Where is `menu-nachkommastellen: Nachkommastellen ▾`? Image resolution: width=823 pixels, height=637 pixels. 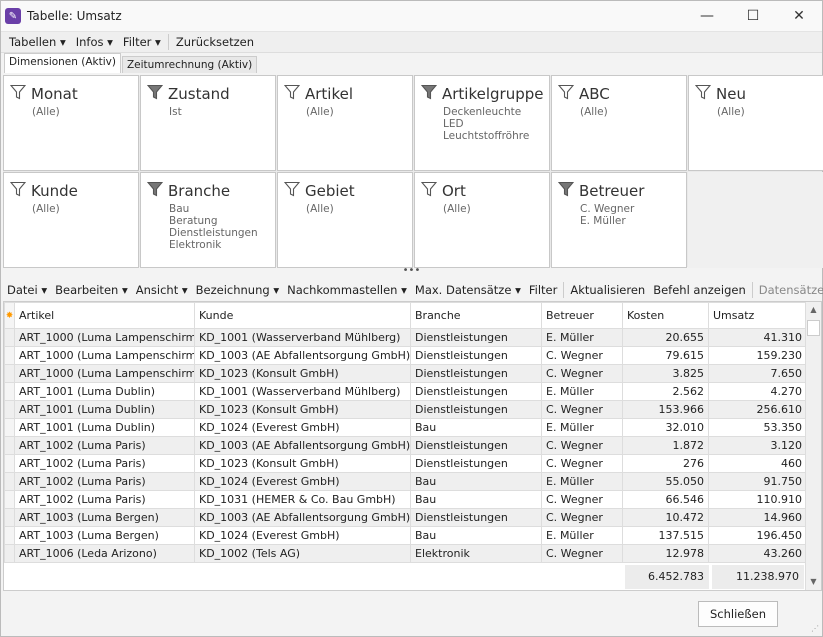 menu-nachkommastellen: Nachkommastellen ▾ is located at coordinates (347, 289).